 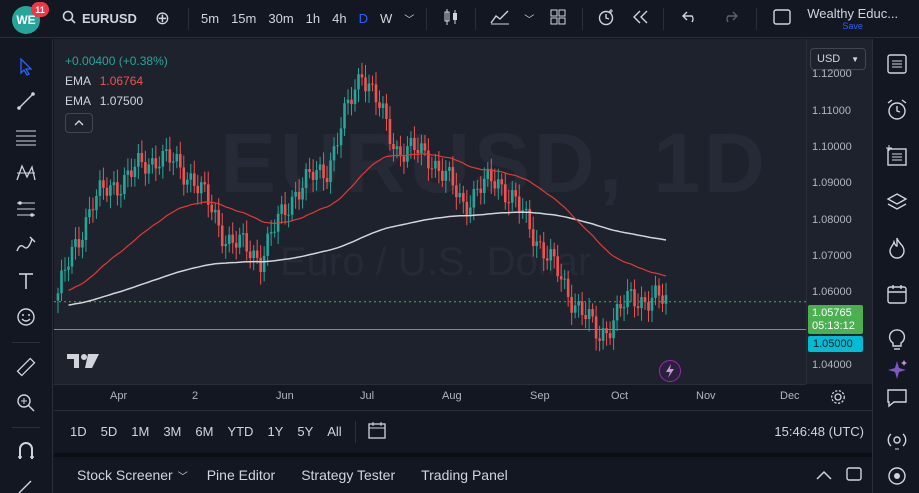 I want to click on chart-settings-icon, so click(x=838, y=398).